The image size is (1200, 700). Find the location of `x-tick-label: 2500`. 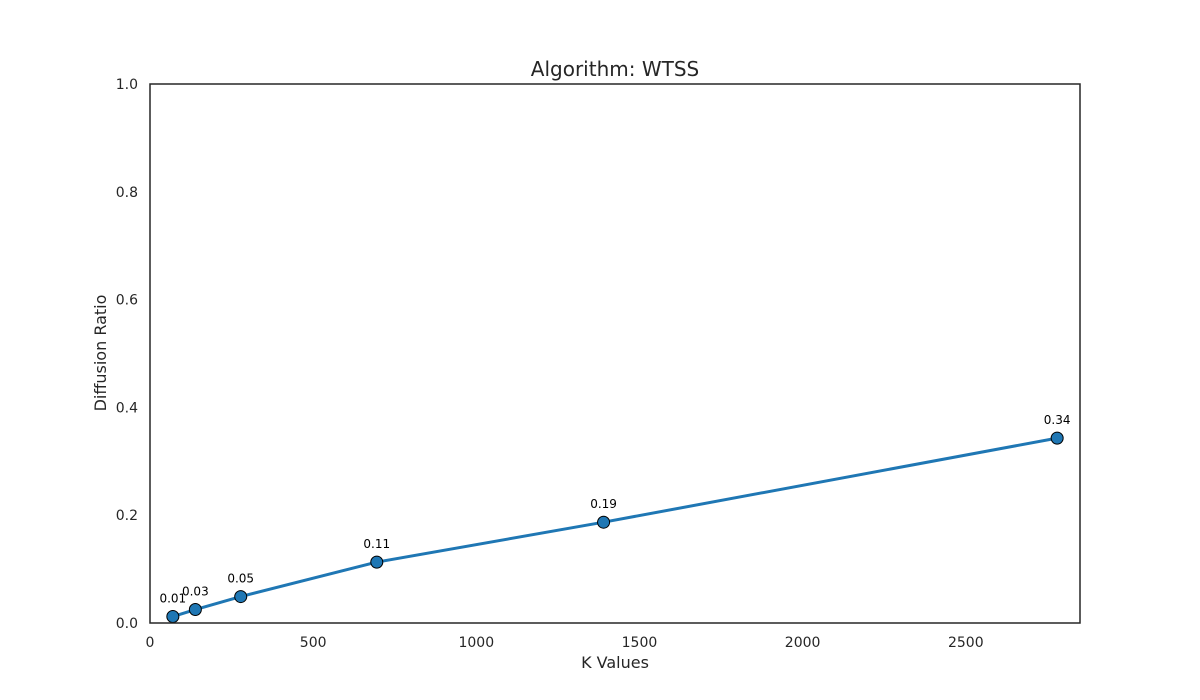

x-tick-label: 2500 is located at coordinates (966, 643).